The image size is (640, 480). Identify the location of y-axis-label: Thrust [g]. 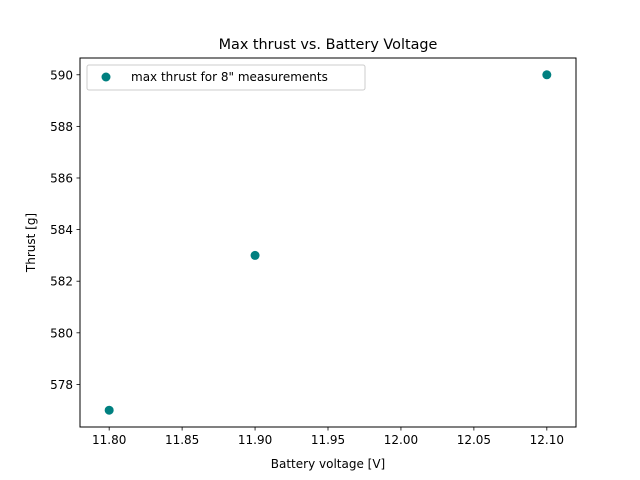
(31, 243).